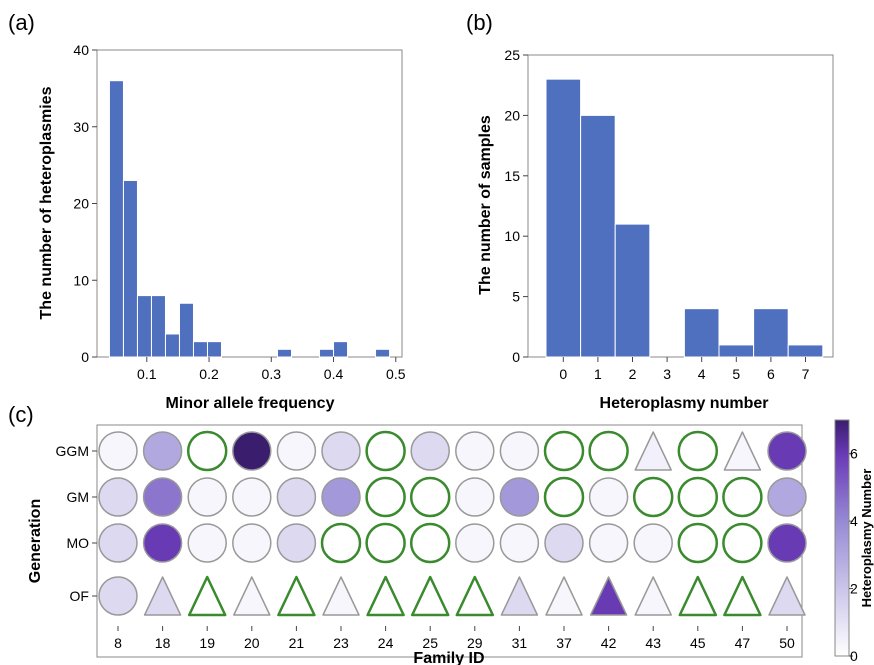 The image size is (874, 665). Describe the element at coordinates (653, 643) in the screenshot. I see `family-id-label: 43` at that location.